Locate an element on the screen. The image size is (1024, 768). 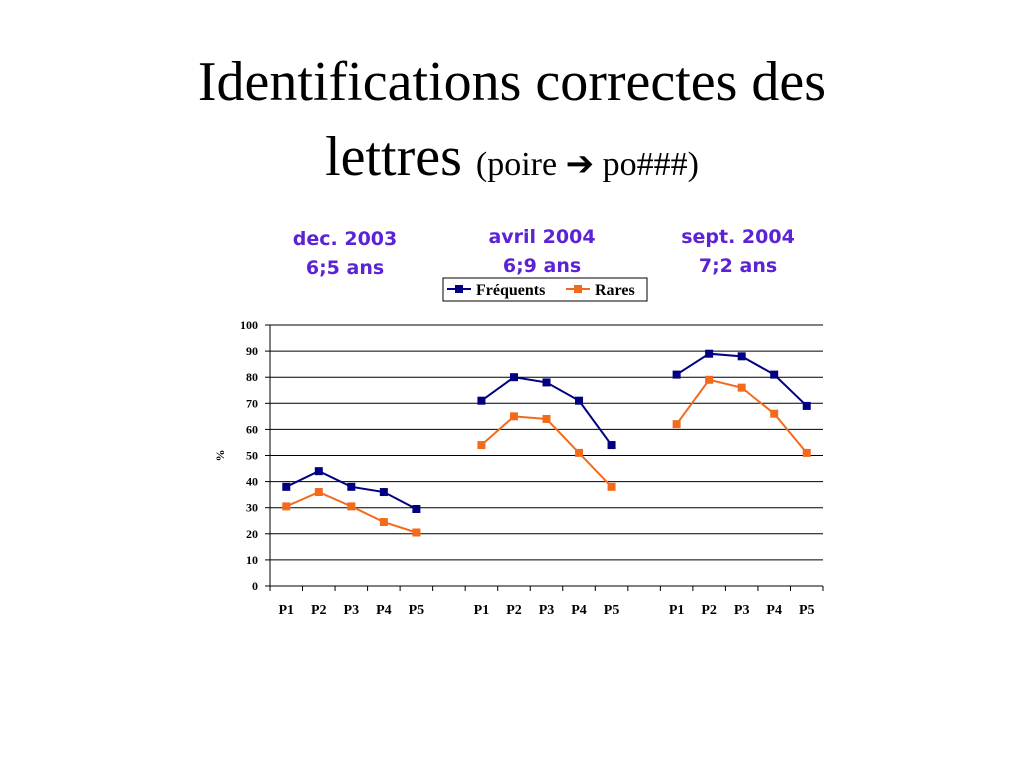
y-tick-label: 0 is located at coordinates (255, 586).